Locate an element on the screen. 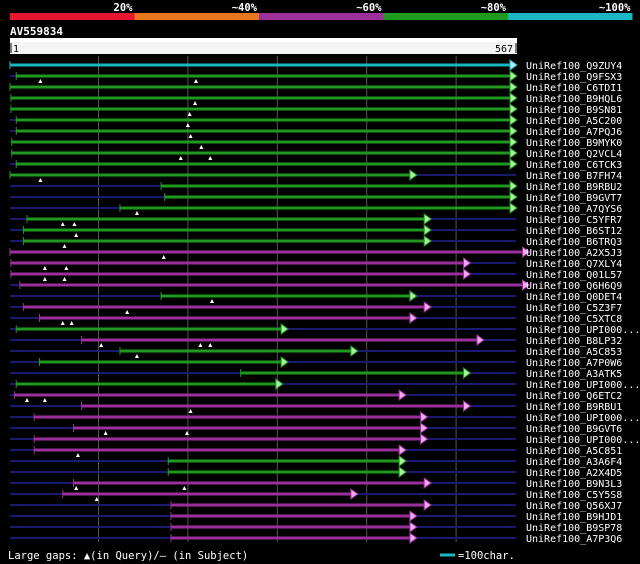 The width and height of the screenshot is (640, 564). ruler is located at coordinates (263, 48).